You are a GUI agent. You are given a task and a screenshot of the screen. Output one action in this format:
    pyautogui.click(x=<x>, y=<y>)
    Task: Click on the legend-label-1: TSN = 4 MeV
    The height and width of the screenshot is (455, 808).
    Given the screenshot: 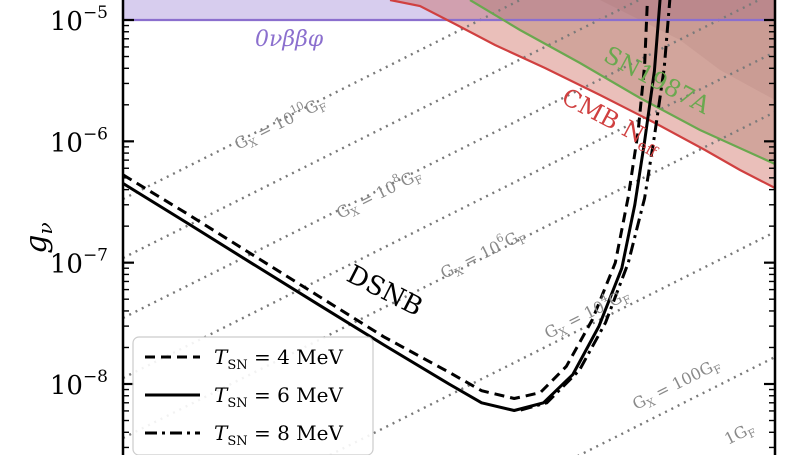 What is the action you would take?
    pyautogui.click(x=278, y=359)
    